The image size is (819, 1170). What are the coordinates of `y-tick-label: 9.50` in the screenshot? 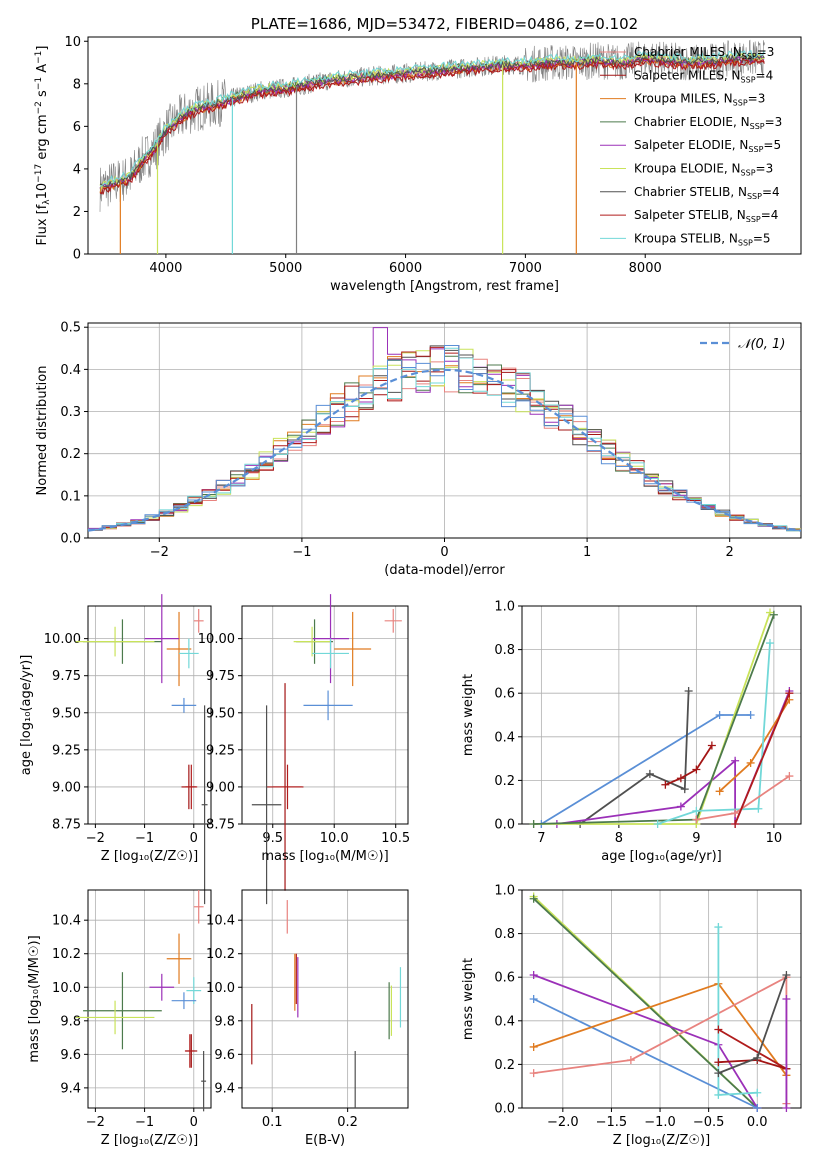 It's located at (220, 713).